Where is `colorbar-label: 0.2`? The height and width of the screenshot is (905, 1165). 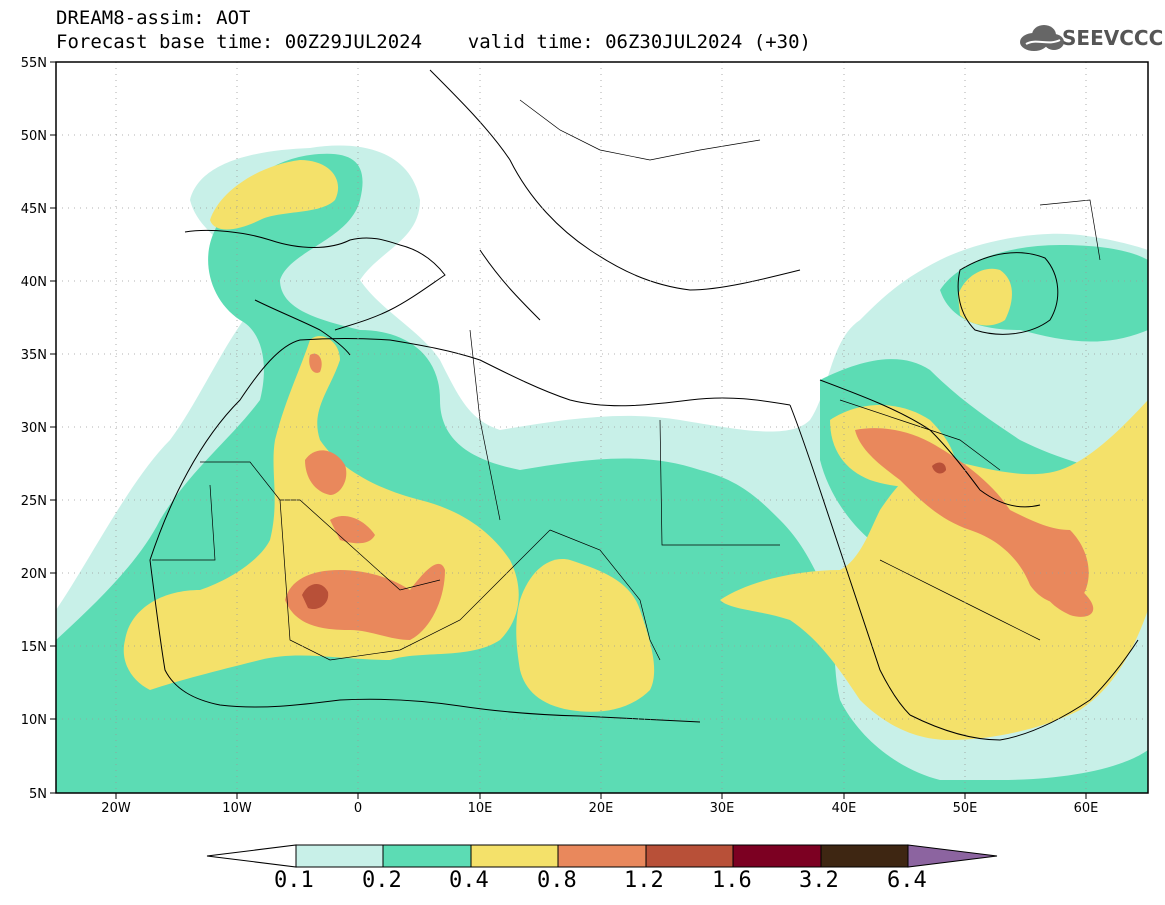 colorbar-label: 0.2 is located at coordinates (382, 880).